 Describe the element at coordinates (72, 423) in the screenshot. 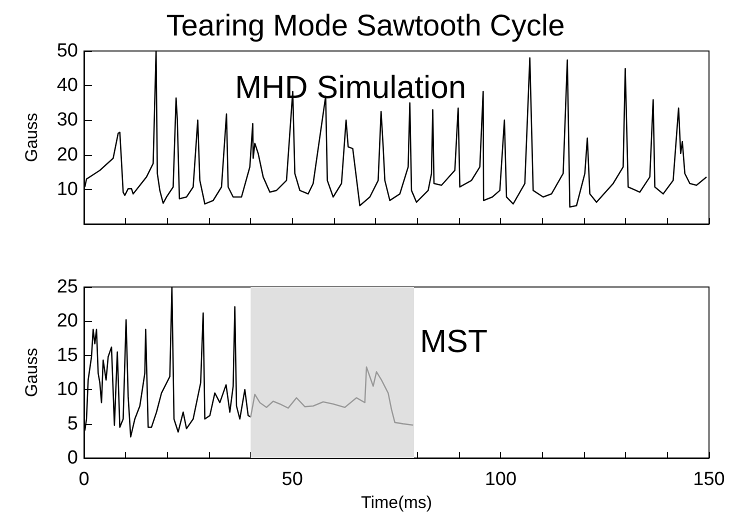

I see `y-tick-label: 5` at that location.